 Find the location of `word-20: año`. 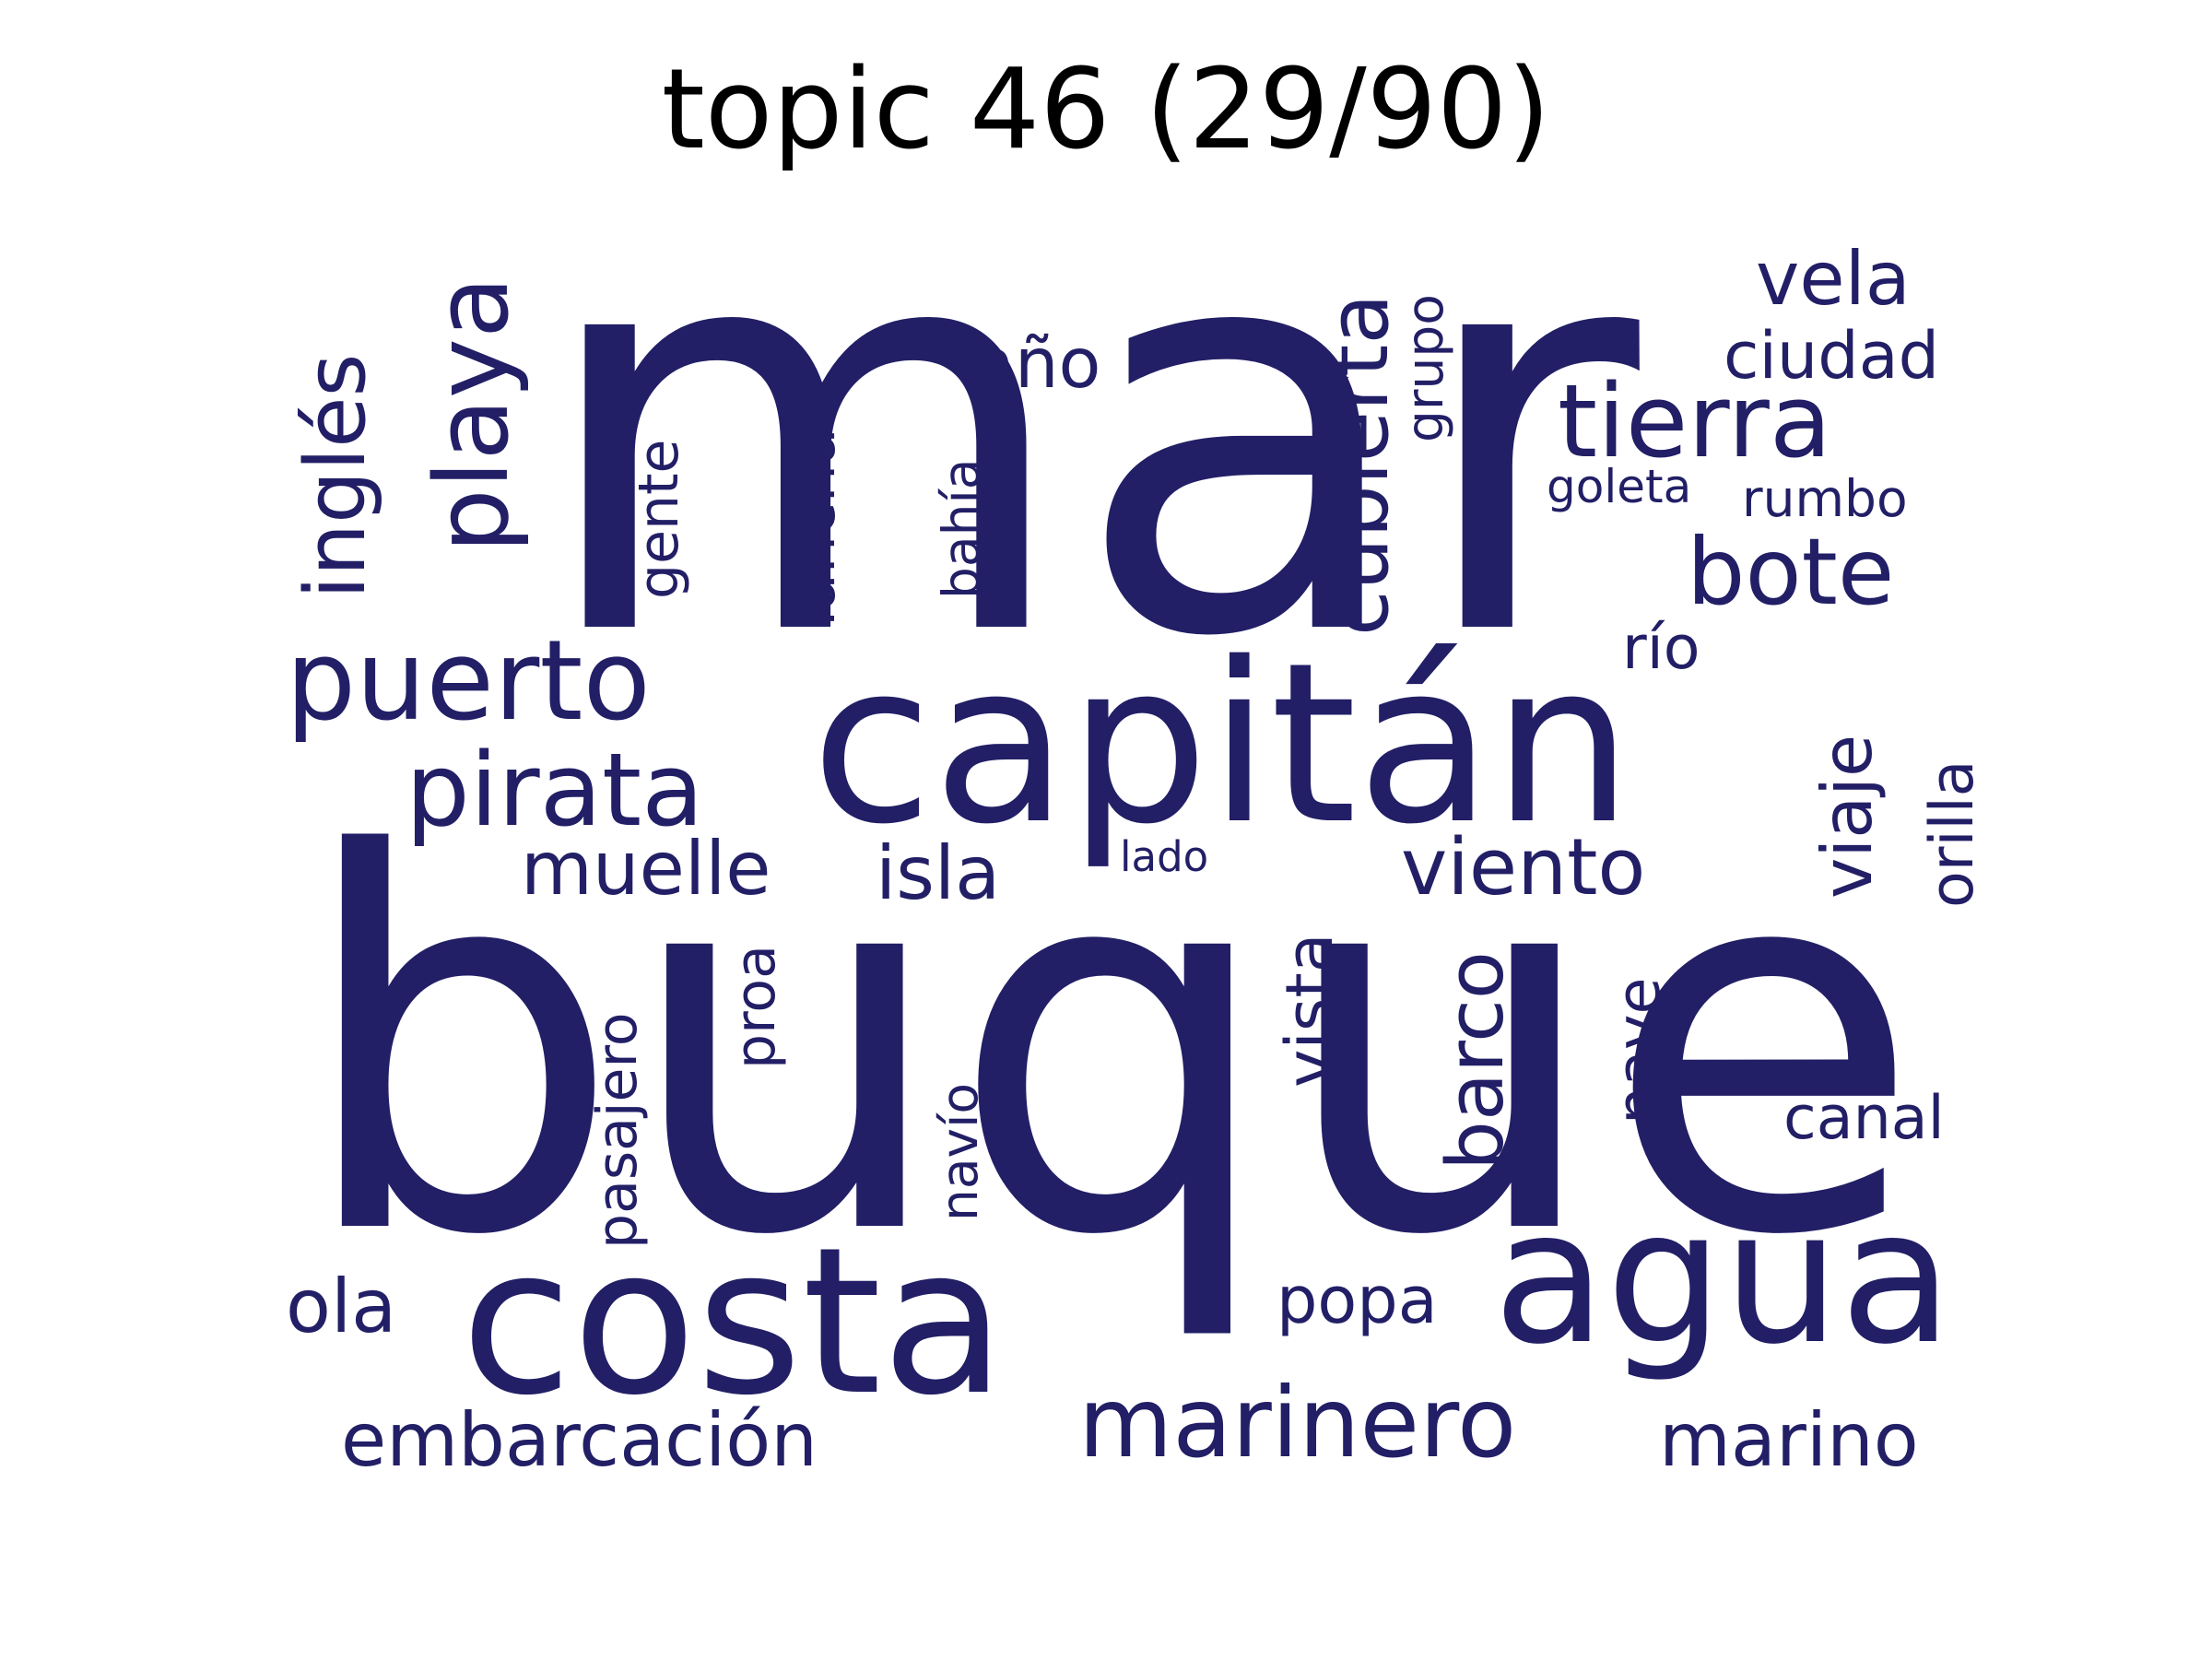

word-20: año is located at coordinates (1036, 363).